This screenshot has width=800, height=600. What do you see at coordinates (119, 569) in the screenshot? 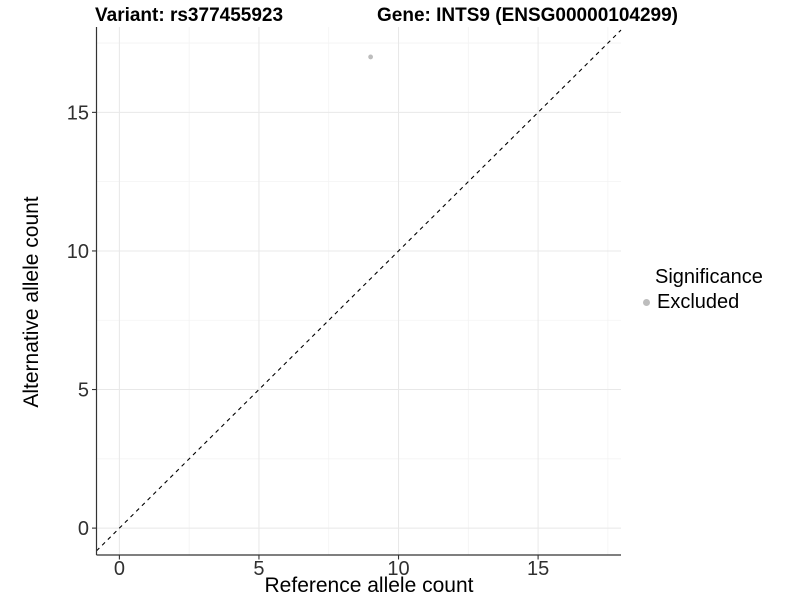
I see `x-tick-label: 0` at bounding box center [119, 569].